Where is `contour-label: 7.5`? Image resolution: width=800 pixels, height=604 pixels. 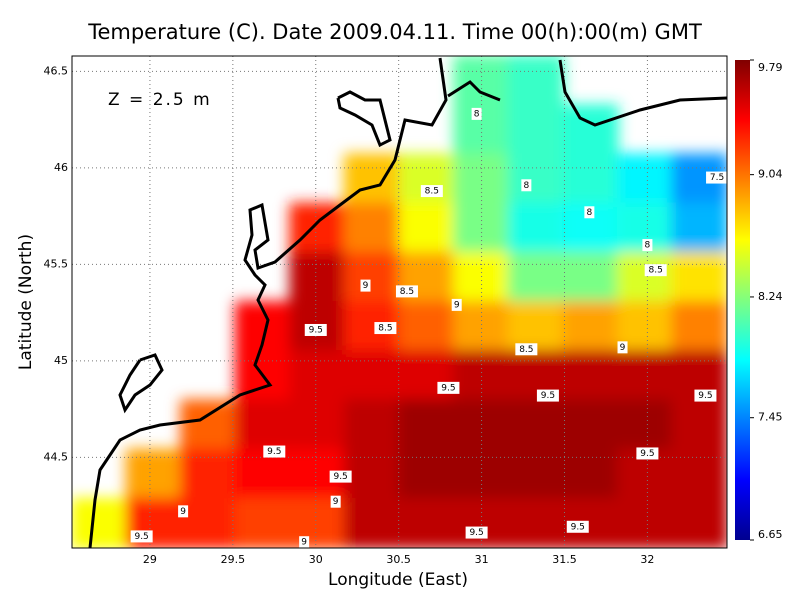 contour-label: 7.5 is located at coordinates (717, 178).